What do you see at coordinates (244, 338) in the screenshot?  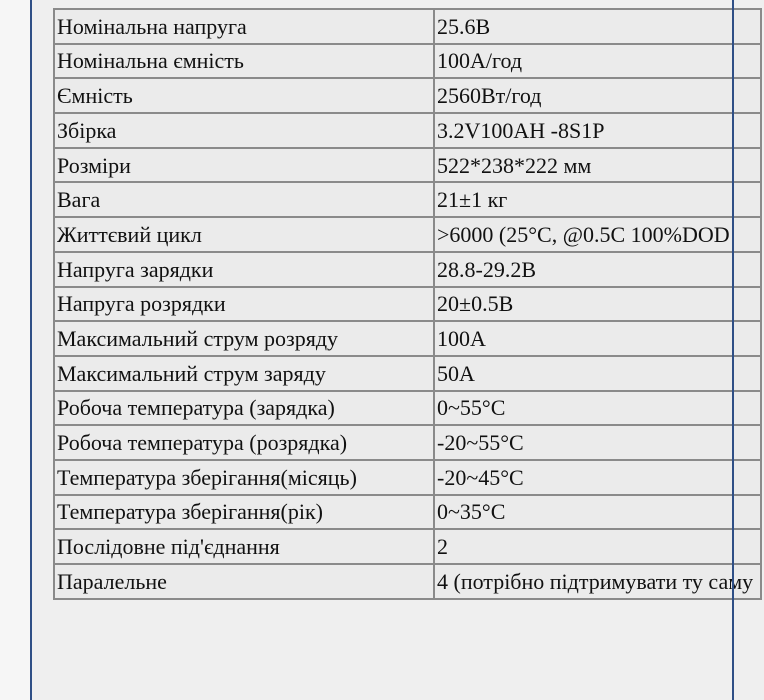 I see `spec-label: Максимальний струм розряду` at bounding box center [244, 338].